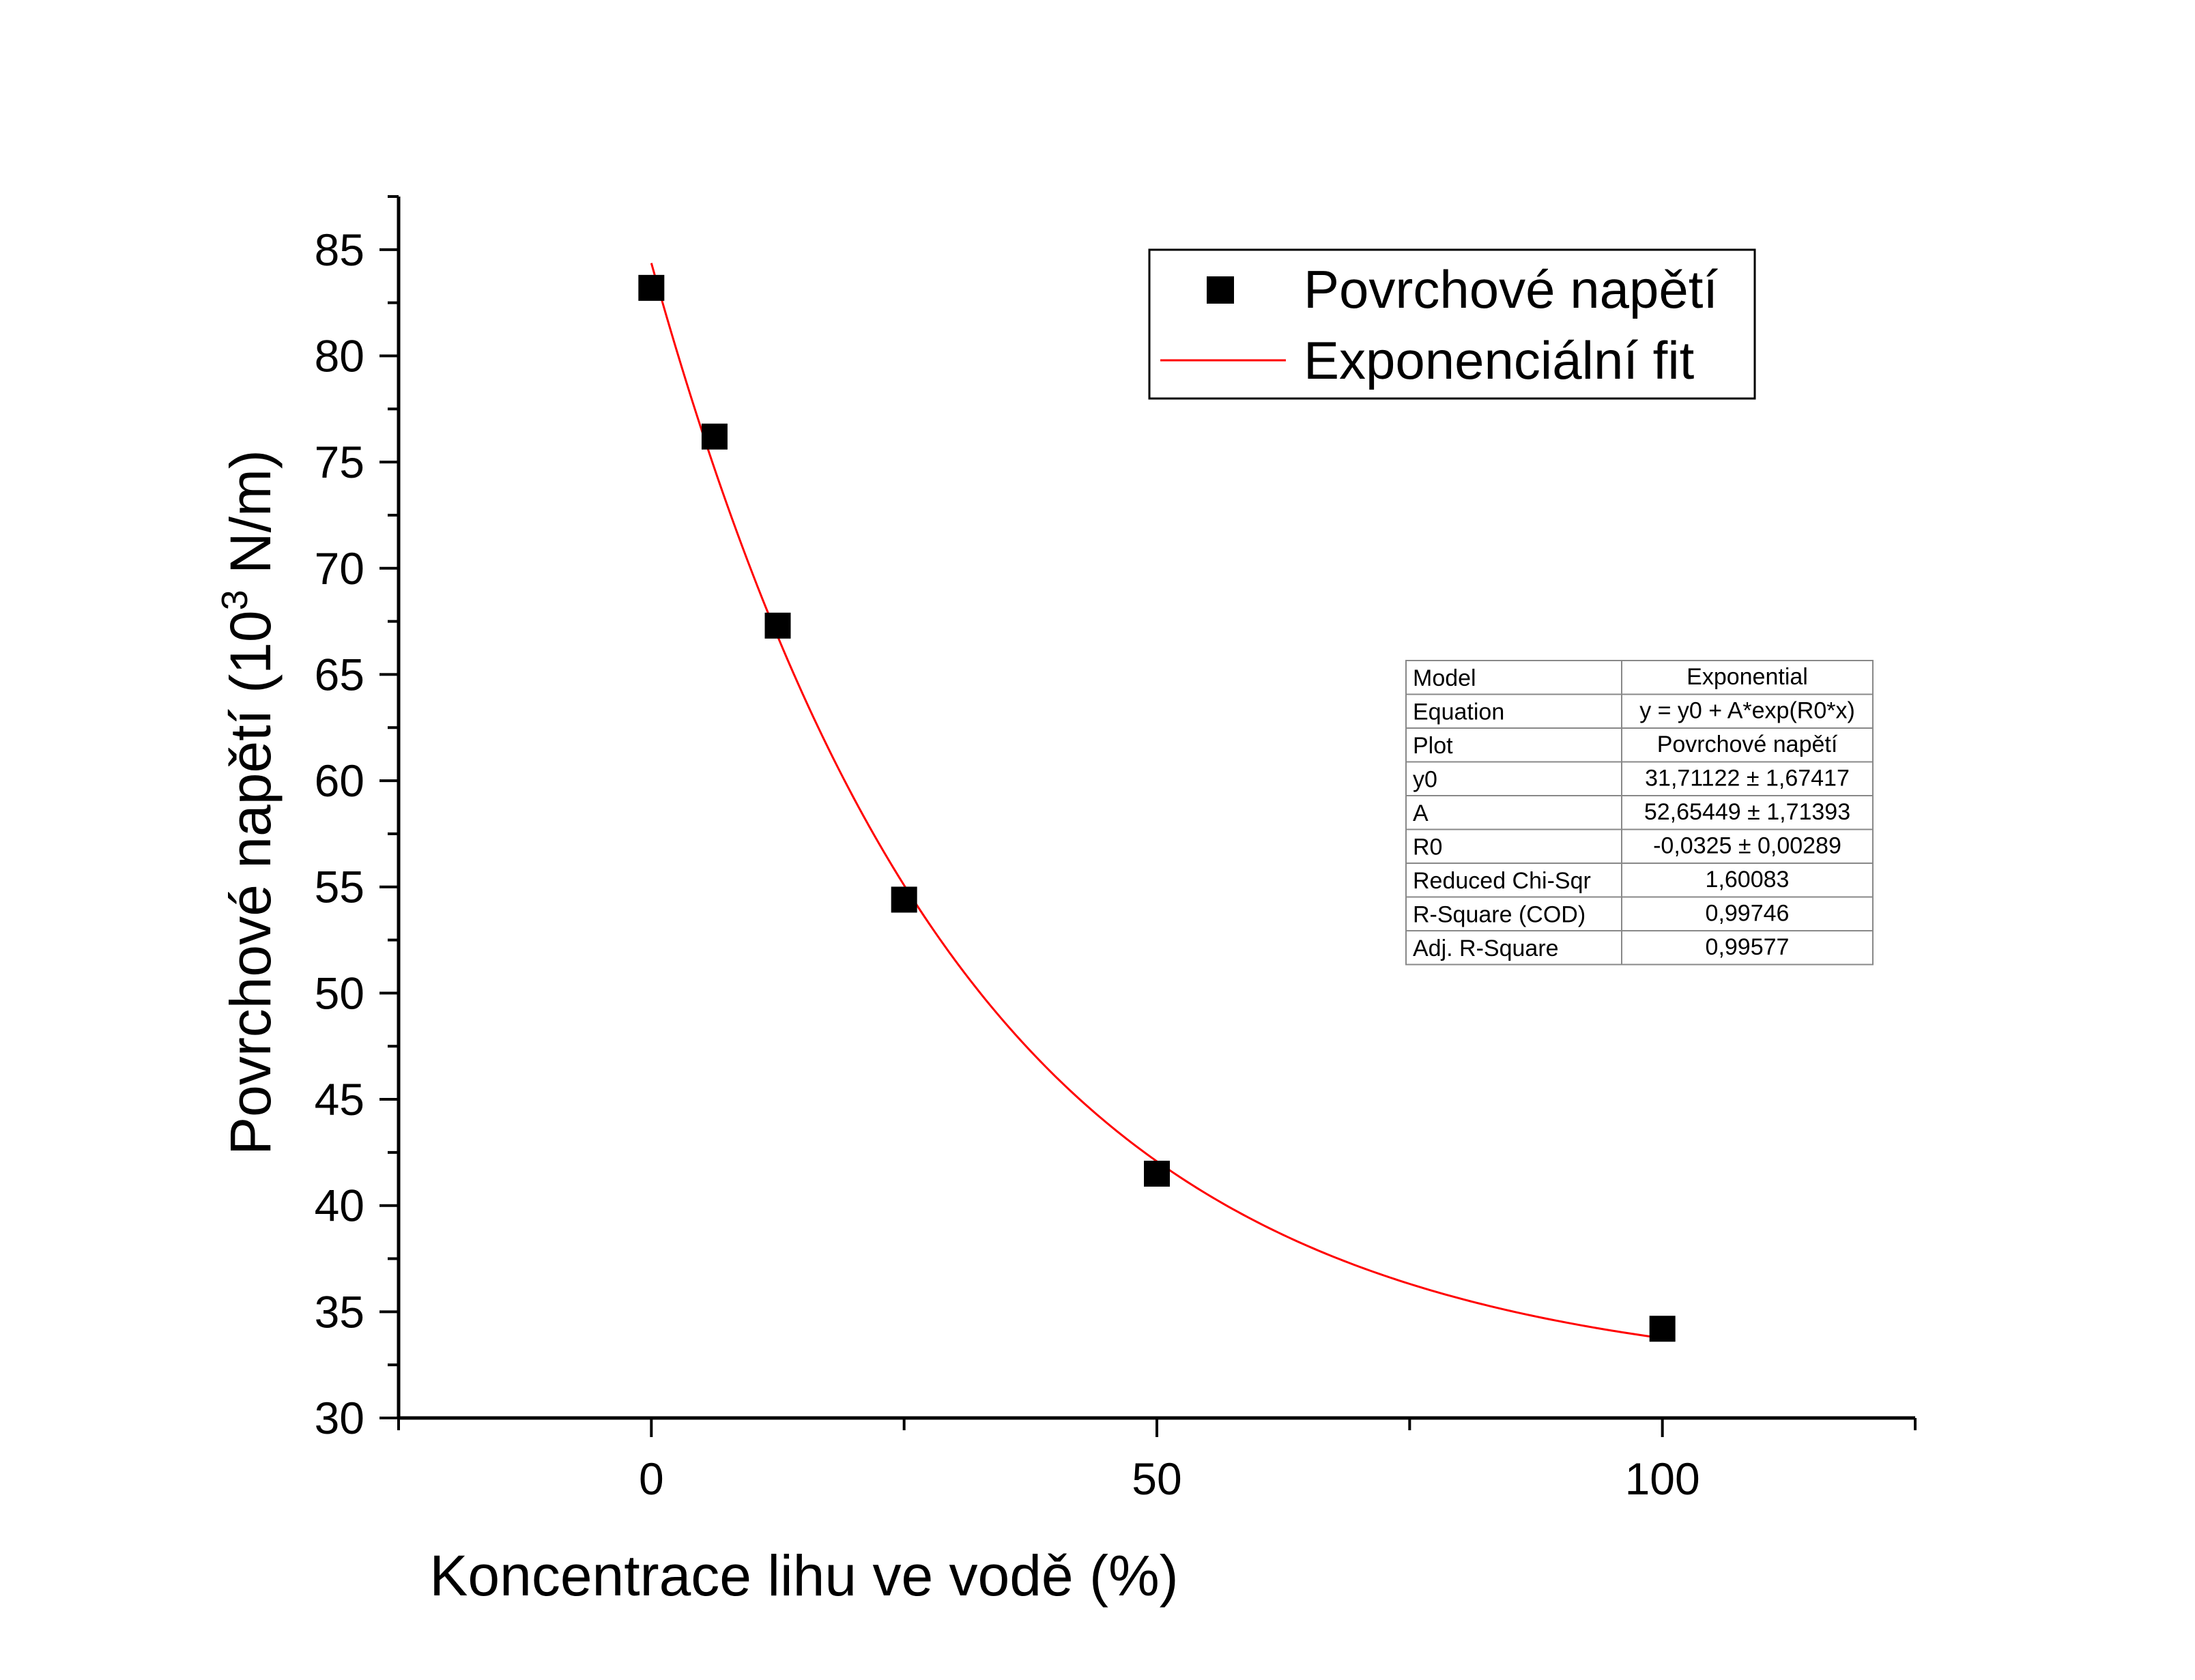  I want to click on fit-table-value: 0,99746, so click(1748, 914).